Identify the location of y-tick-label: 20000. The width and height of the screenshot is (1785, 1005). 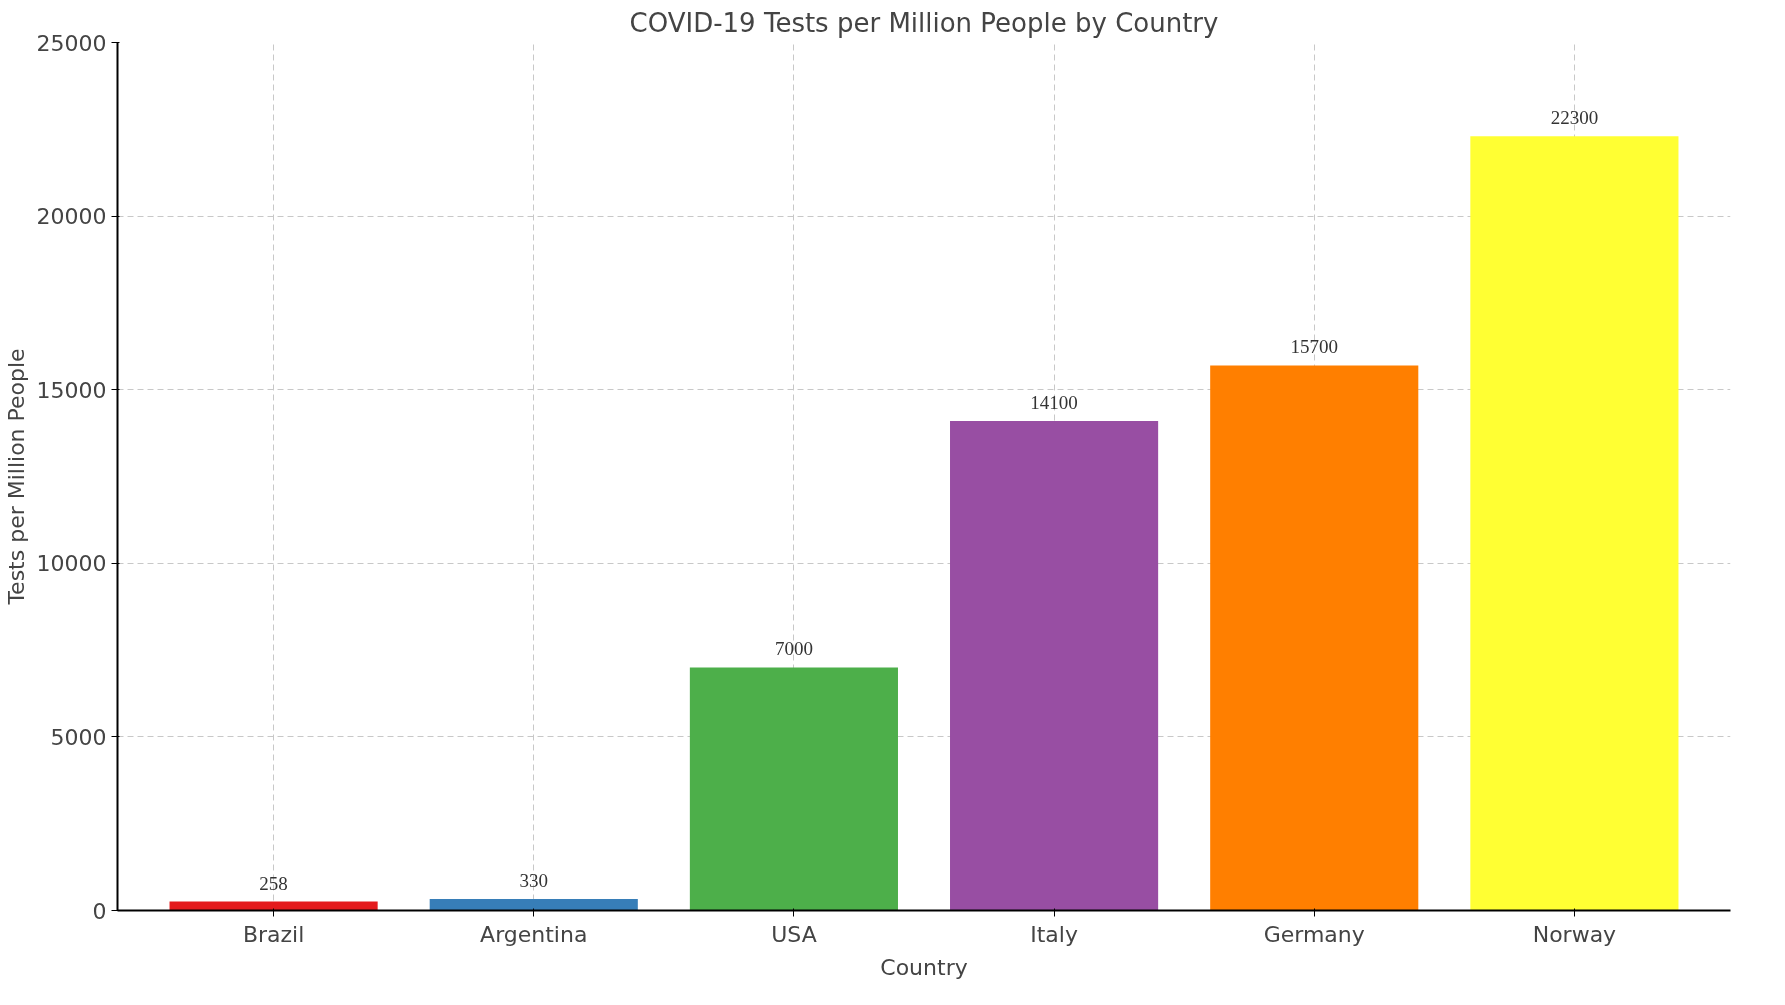
(71, 217).